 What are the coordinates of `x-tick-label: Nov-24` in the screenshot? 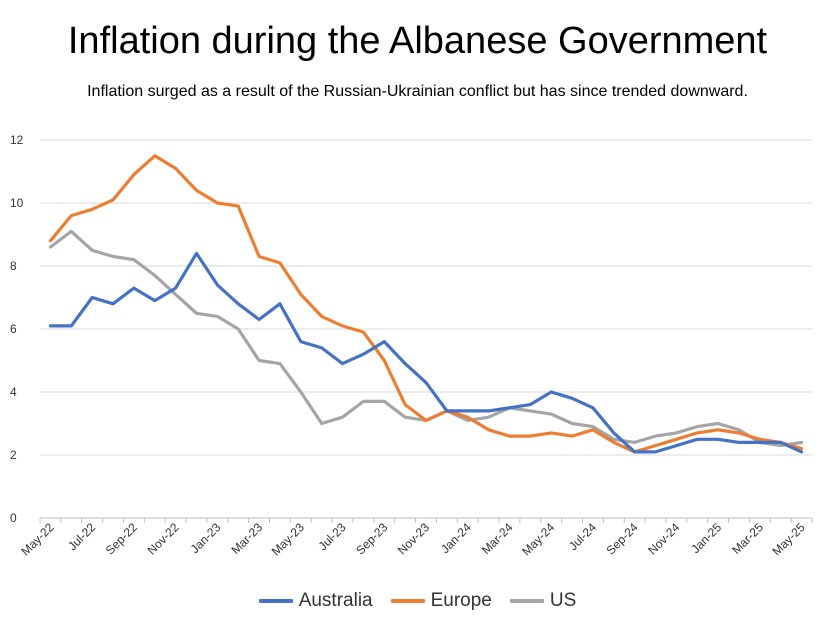 It's located at (663, 538).